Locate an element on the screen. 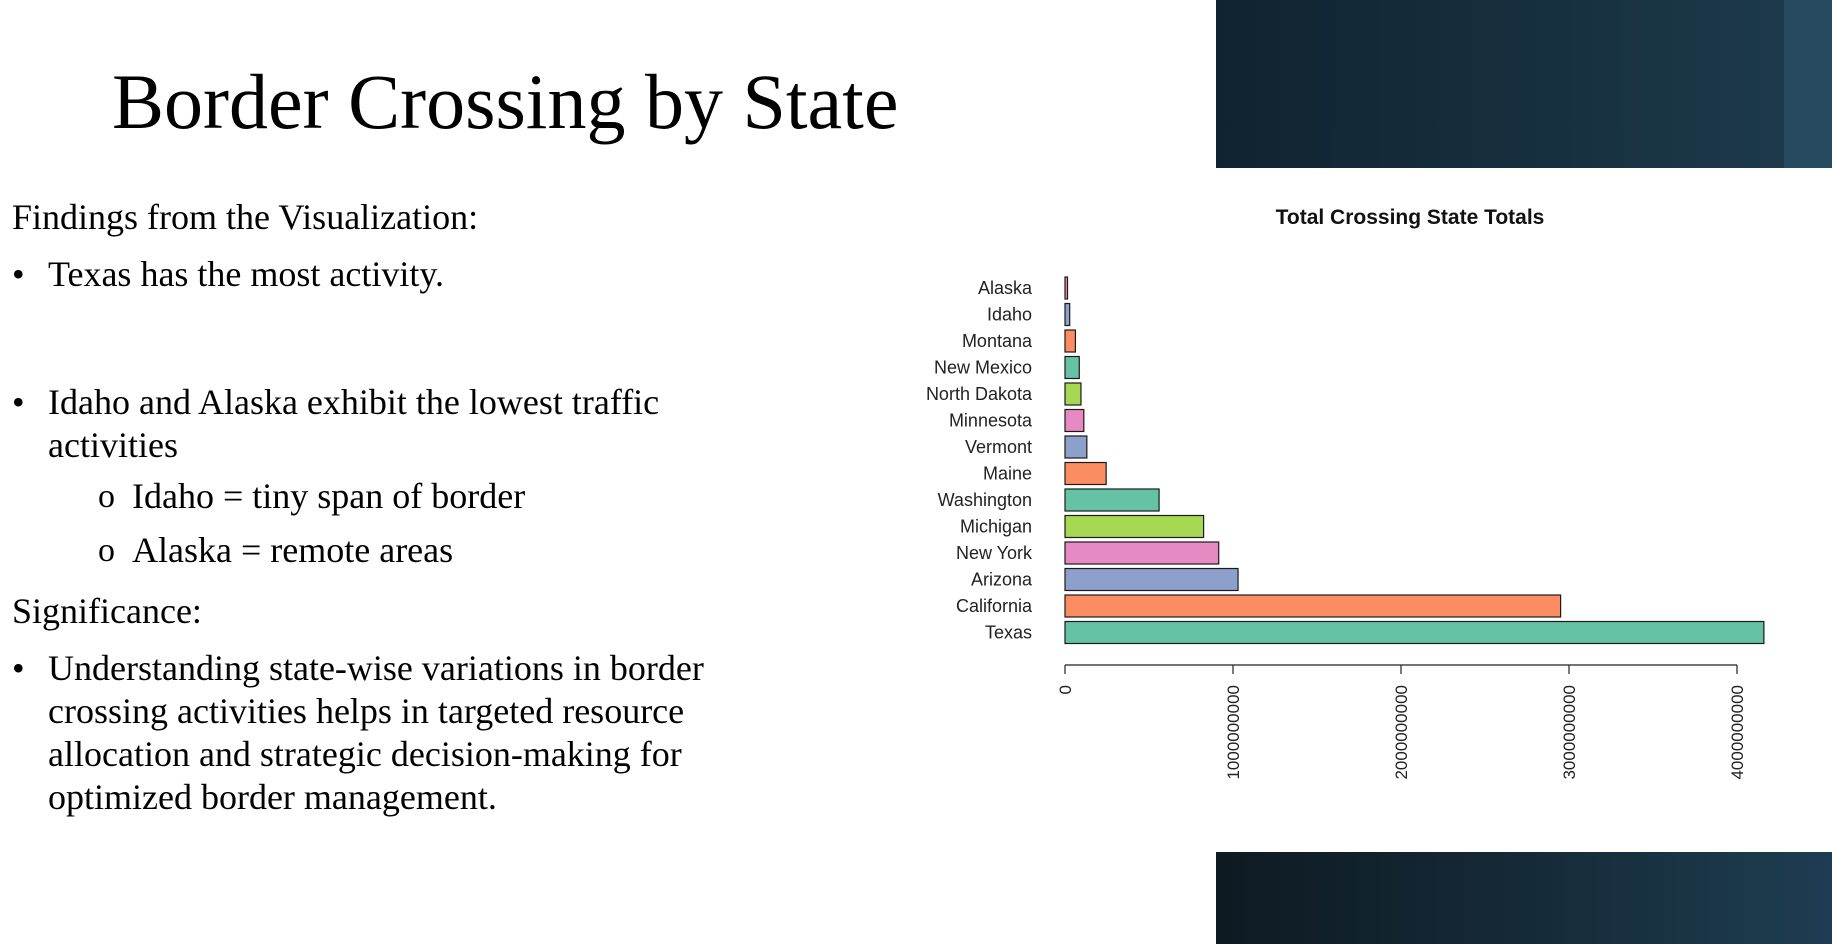 The image size is (1832, 944). category-label: Montana is located at coordinates (997, 341).